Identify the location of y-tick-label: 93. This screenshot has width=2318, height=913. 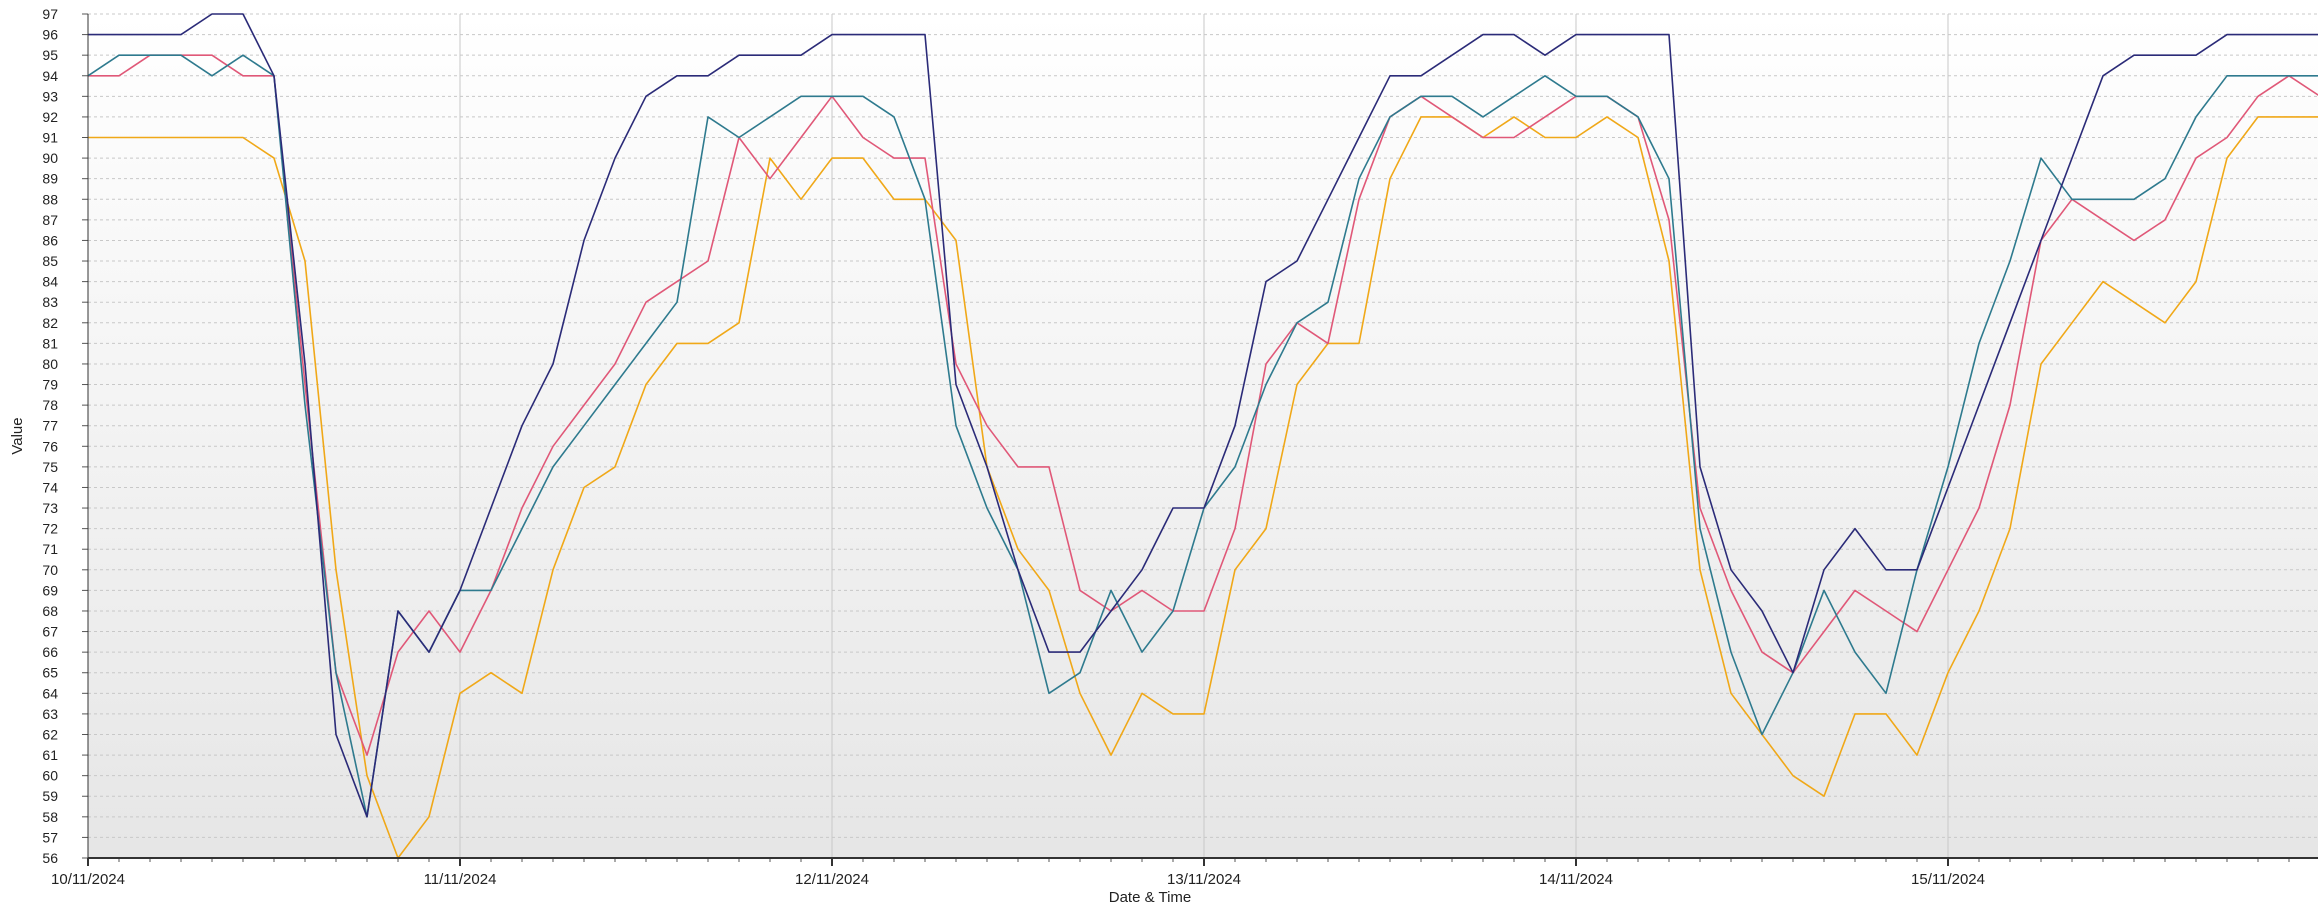
(50, 96).